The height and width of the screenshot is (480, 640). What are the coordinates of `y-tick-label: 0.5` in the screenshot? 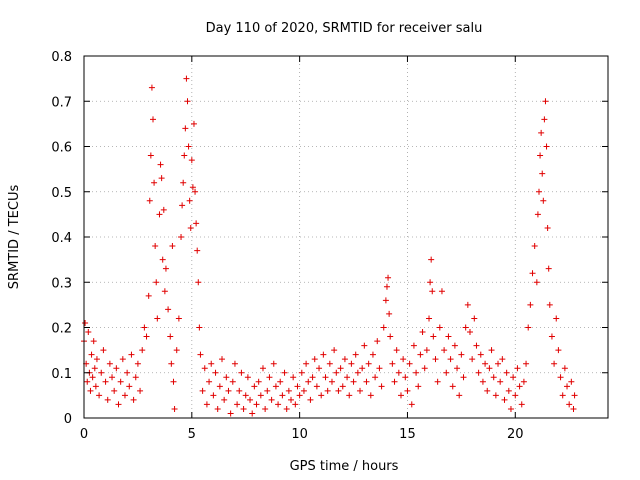 It's located at (61, 193).